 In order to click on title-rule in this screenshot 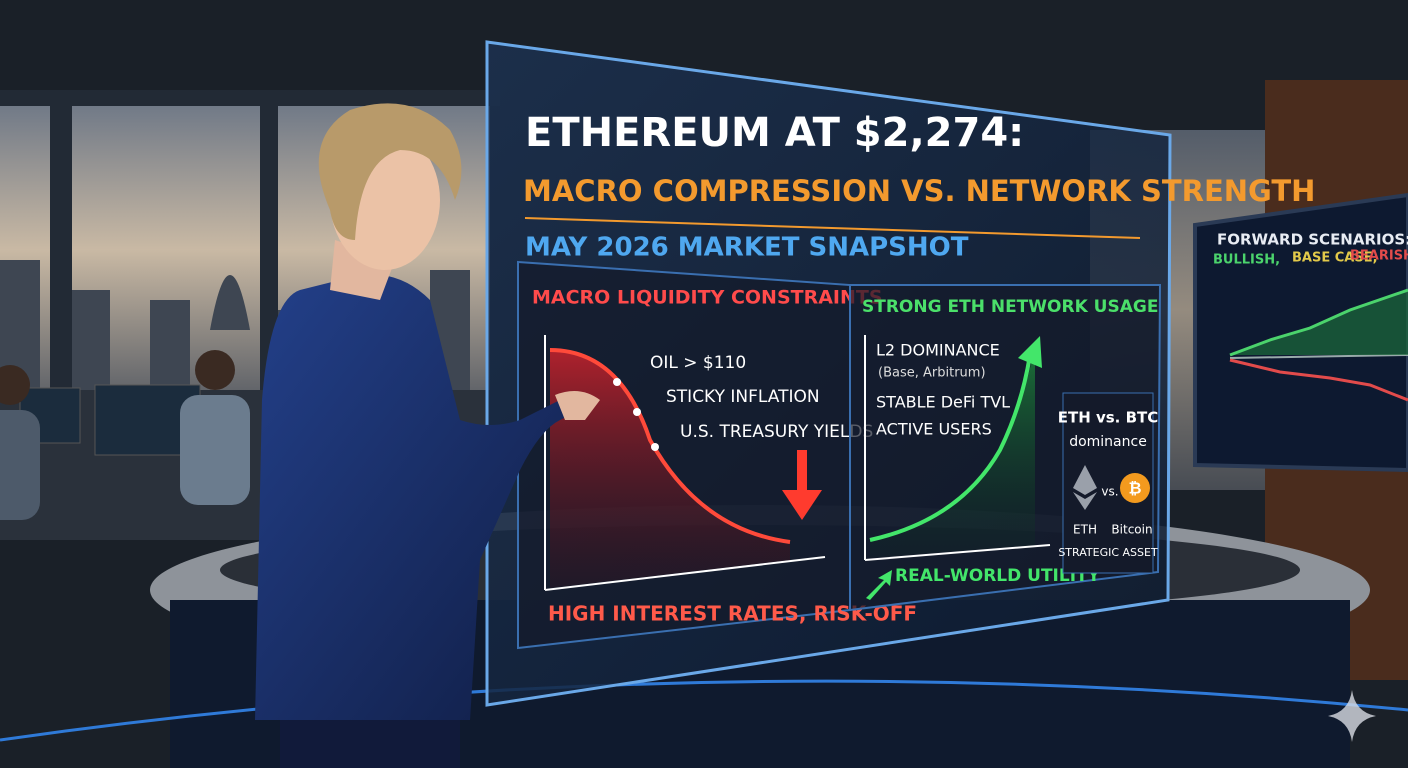, I will do `click(832, 228)`.